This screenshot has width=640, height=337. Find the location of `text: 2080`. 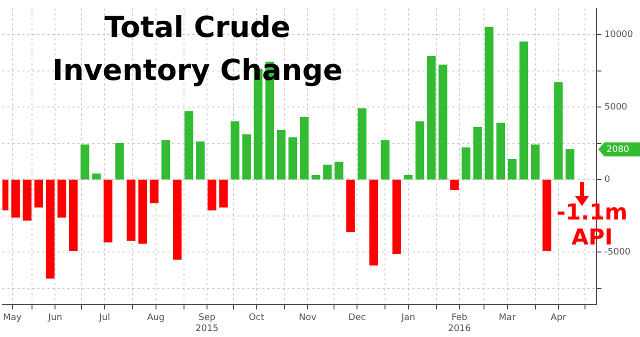

text: 2080 is located at coordinates (618, 149).